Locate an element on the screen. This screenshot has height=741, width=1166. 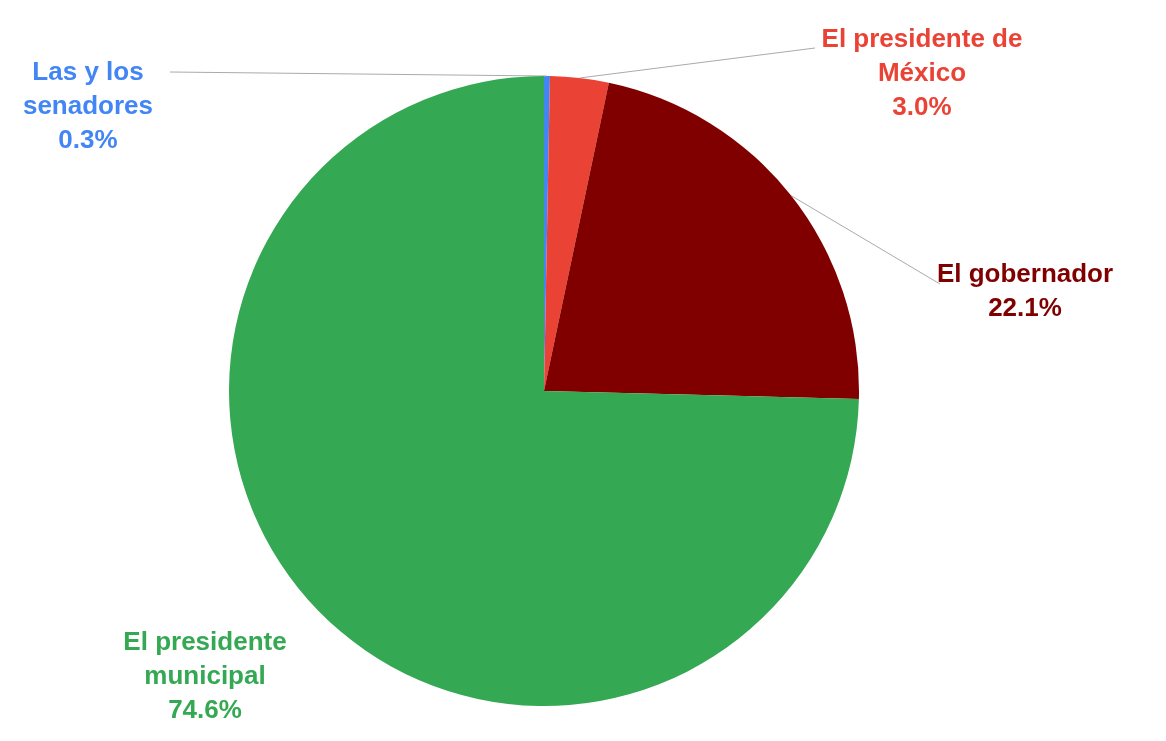
slice-label: Las y los senadores is located at coordinates (88, 88).